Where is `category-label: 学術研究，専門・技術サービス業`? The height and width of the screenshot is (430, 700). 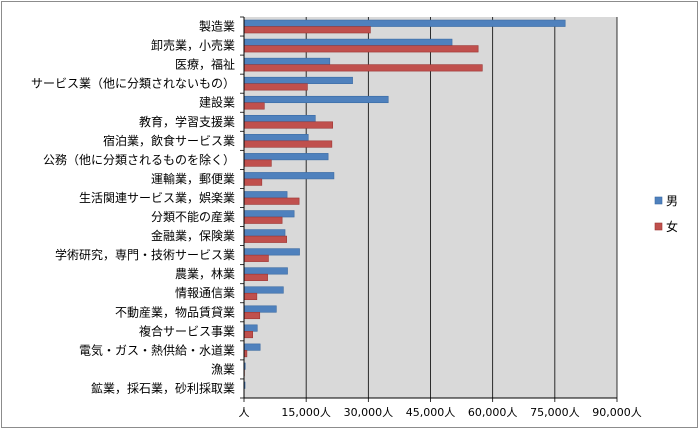 category-label: 学術研究，専門・技術サービス業 is located at coordinates (145, 254).